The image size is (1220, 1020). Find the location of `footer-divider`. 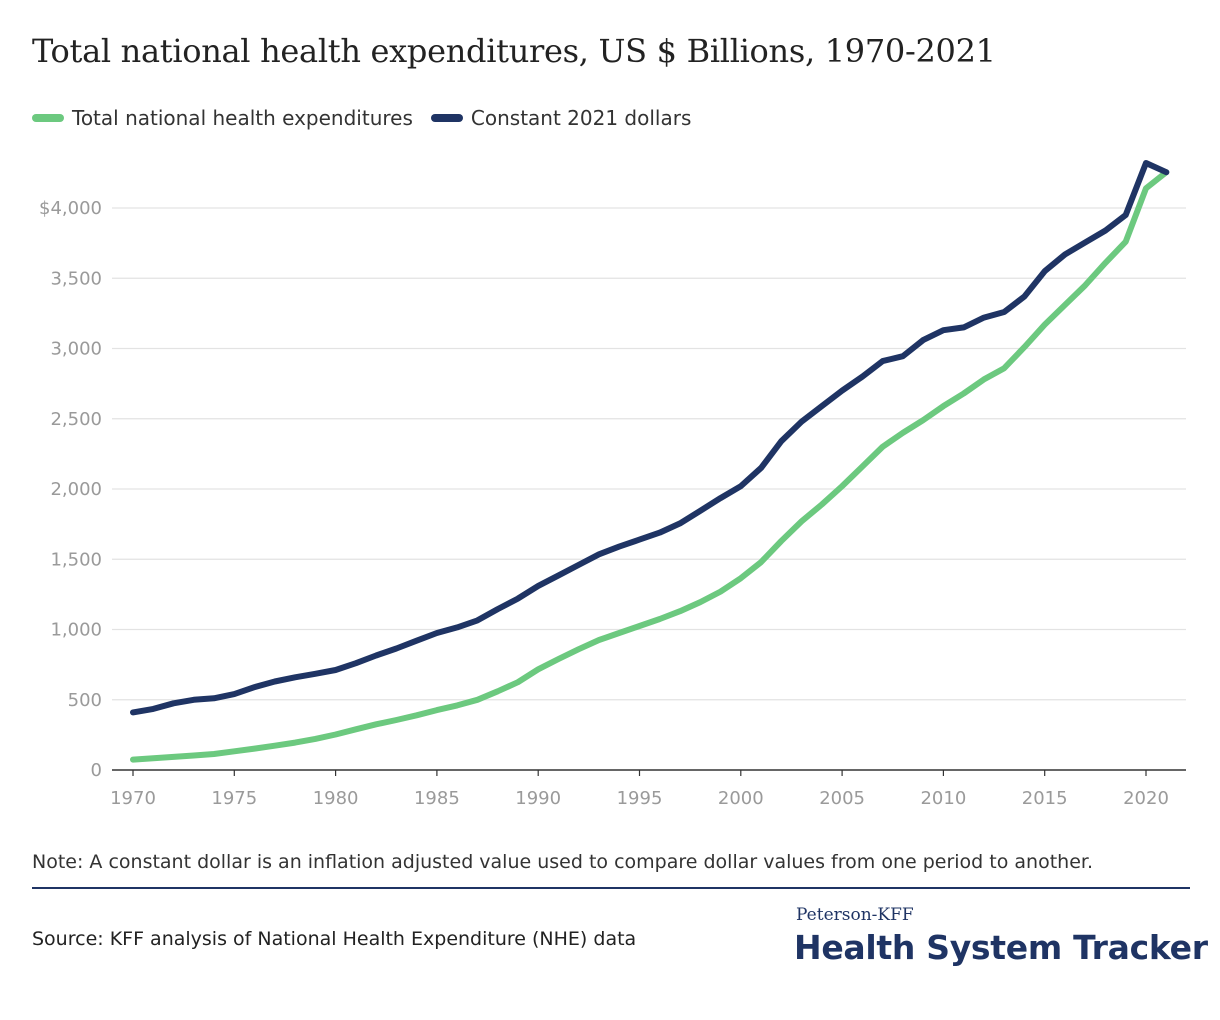

footer-divider is located at coordinates (611, 888).